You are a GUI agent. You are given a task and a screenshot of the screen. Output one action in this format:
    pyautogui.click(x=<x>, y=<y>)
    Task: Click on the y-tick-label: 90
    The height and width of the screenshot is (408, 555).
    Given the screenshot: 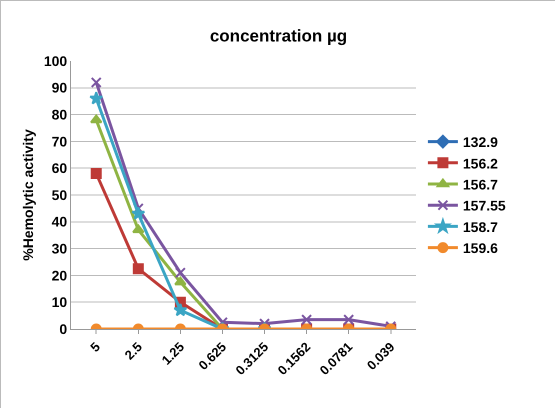 What is the action you would take?
    pyautogui.click(x=60, y=88)
    